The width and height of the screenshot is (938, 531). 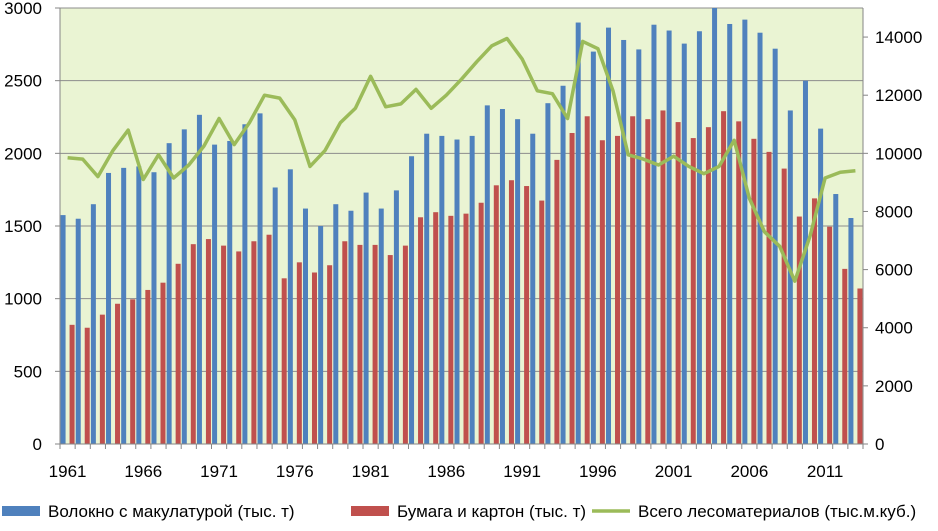 I want to click on x-tick-label: 2011, so click(x=825, y=471).